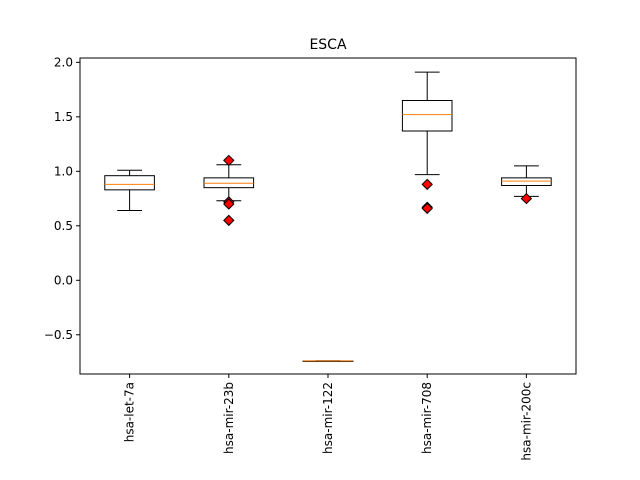 The height and width of the screenshot is (480, 640). What do you see at coordinates (63, 62) in the screenshot?
I see `y-tick-label: 2.0` at bounding box center [63, 62].